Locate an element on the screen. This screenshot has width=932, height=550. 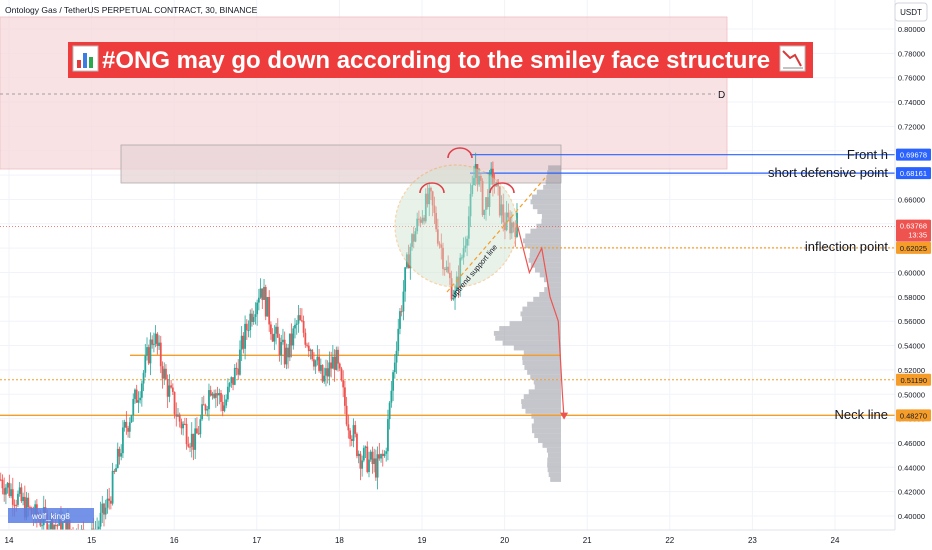
y-tick-label: 0.80000 is located at coordinates (911, 29).